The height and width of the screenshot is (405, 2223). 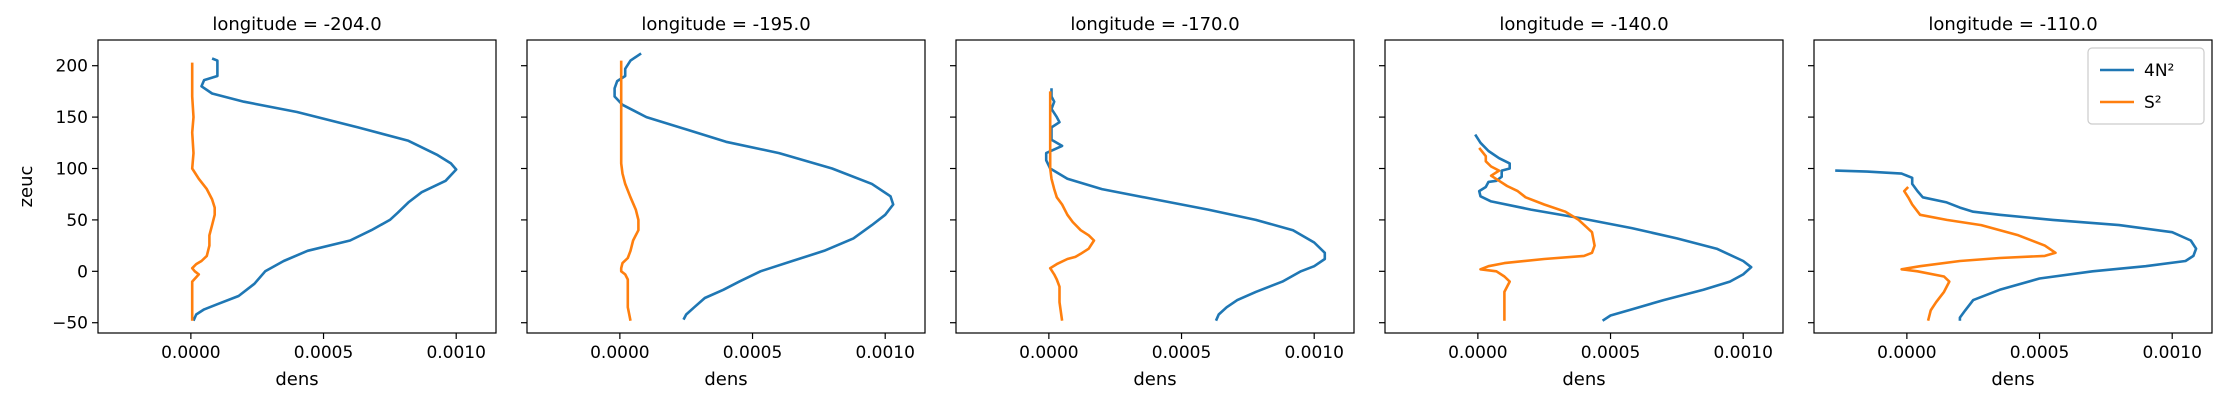 What do you see at coordinates (2012, 24) in the screenshot?
I see `panel-title: longitude = -110.0` at bounding box center [2012, 24].